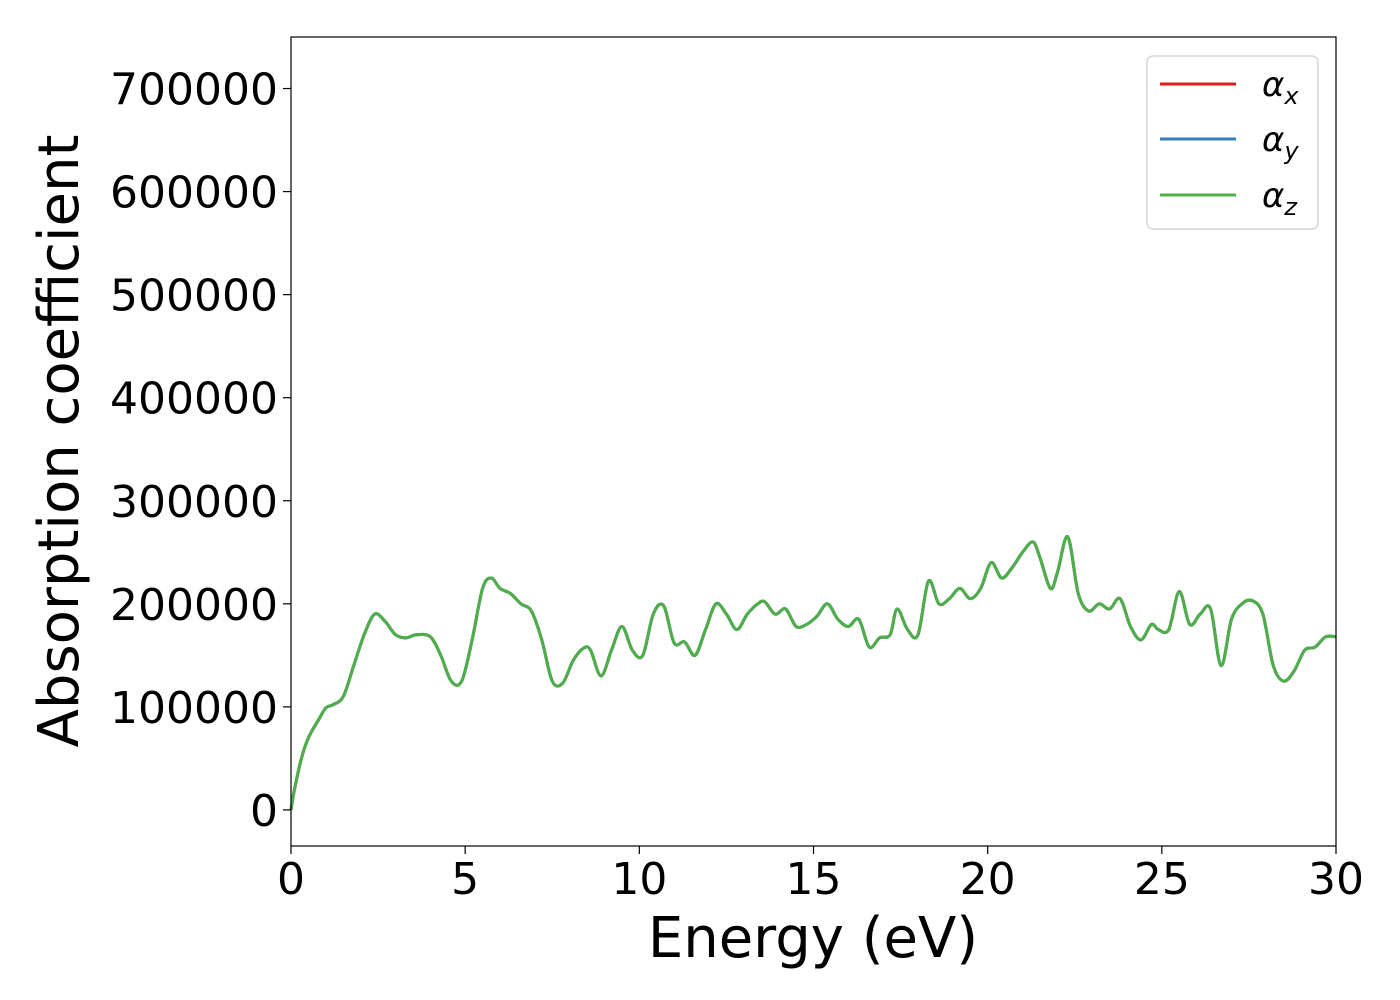  What do you see at coordinates (194, 708) in the screenshot?
I see `y-tick-label: 100000` at bounding box center [194, 708].